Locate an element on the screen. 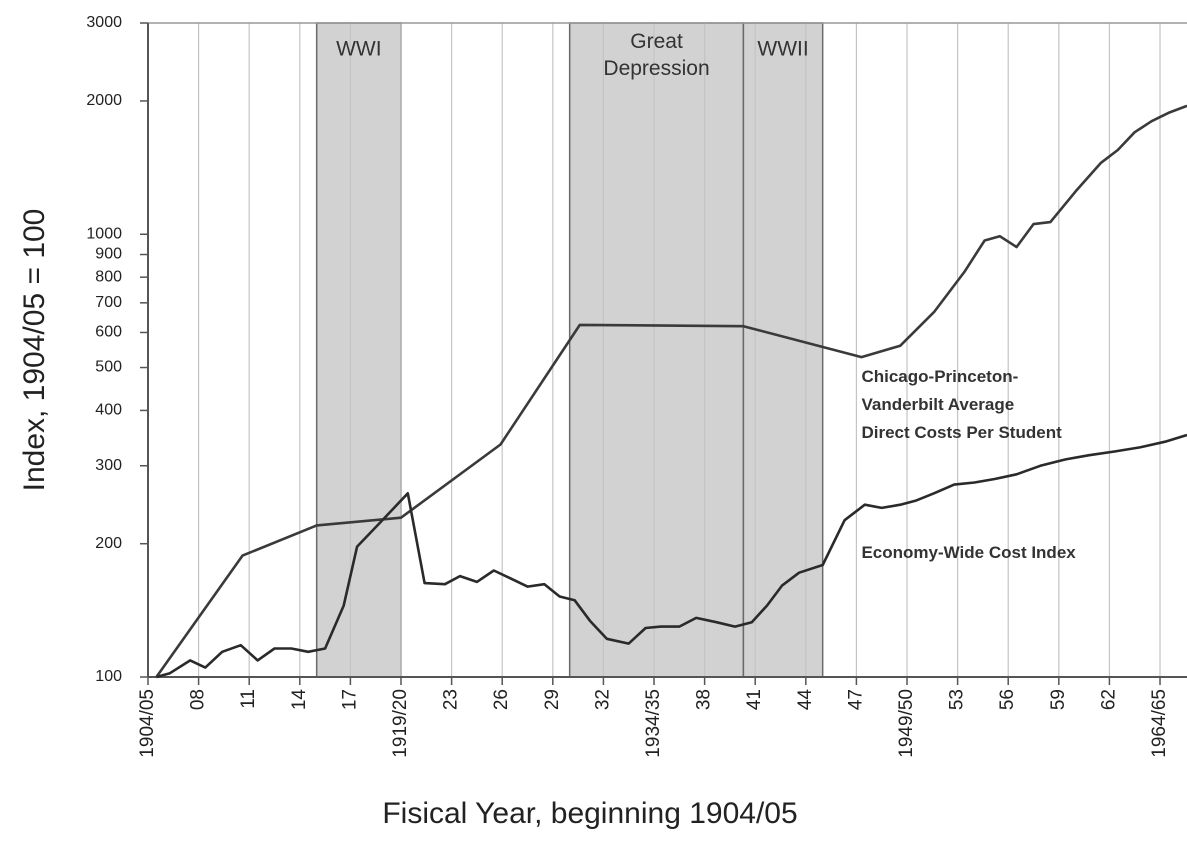 This screenshot has width=1187, height=853. y-tick-label: 500 is located at coordinates (108, 367).